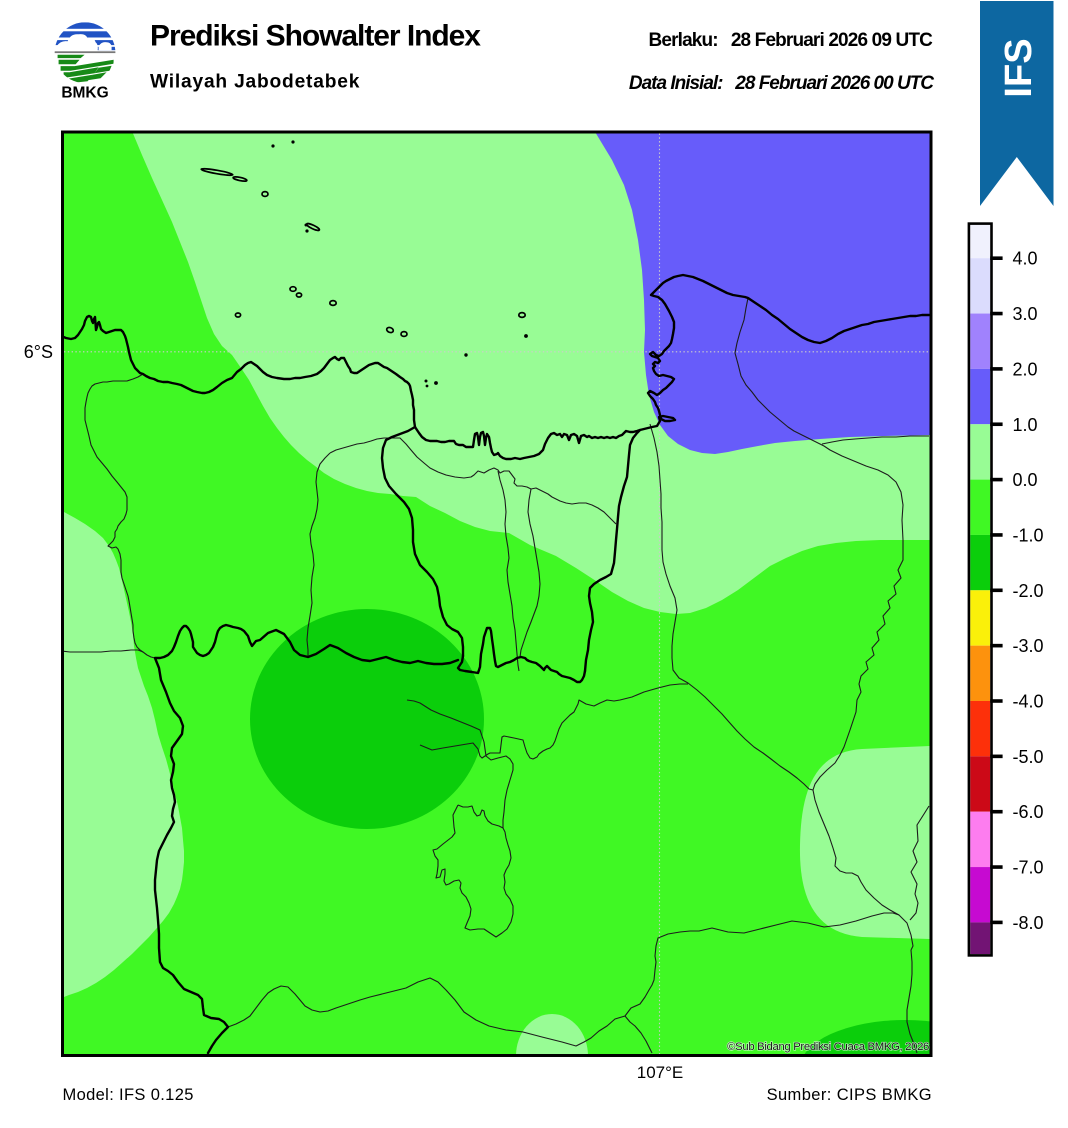 The height and width of the screenshot is (1128, 1068). What do you see at coordinates (1025, 369) in the screenshot?
I see `svg-text: 2.0` at bounding box center [1025, 369].